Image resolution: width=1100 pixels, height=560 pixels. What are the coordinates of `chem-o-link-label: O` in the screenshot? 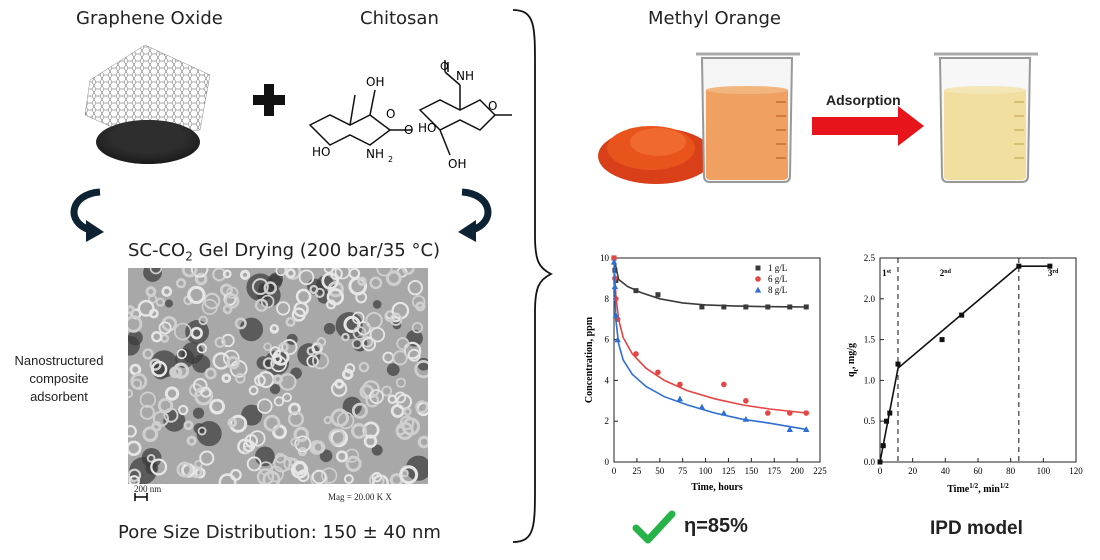 It's located at (408, 130).